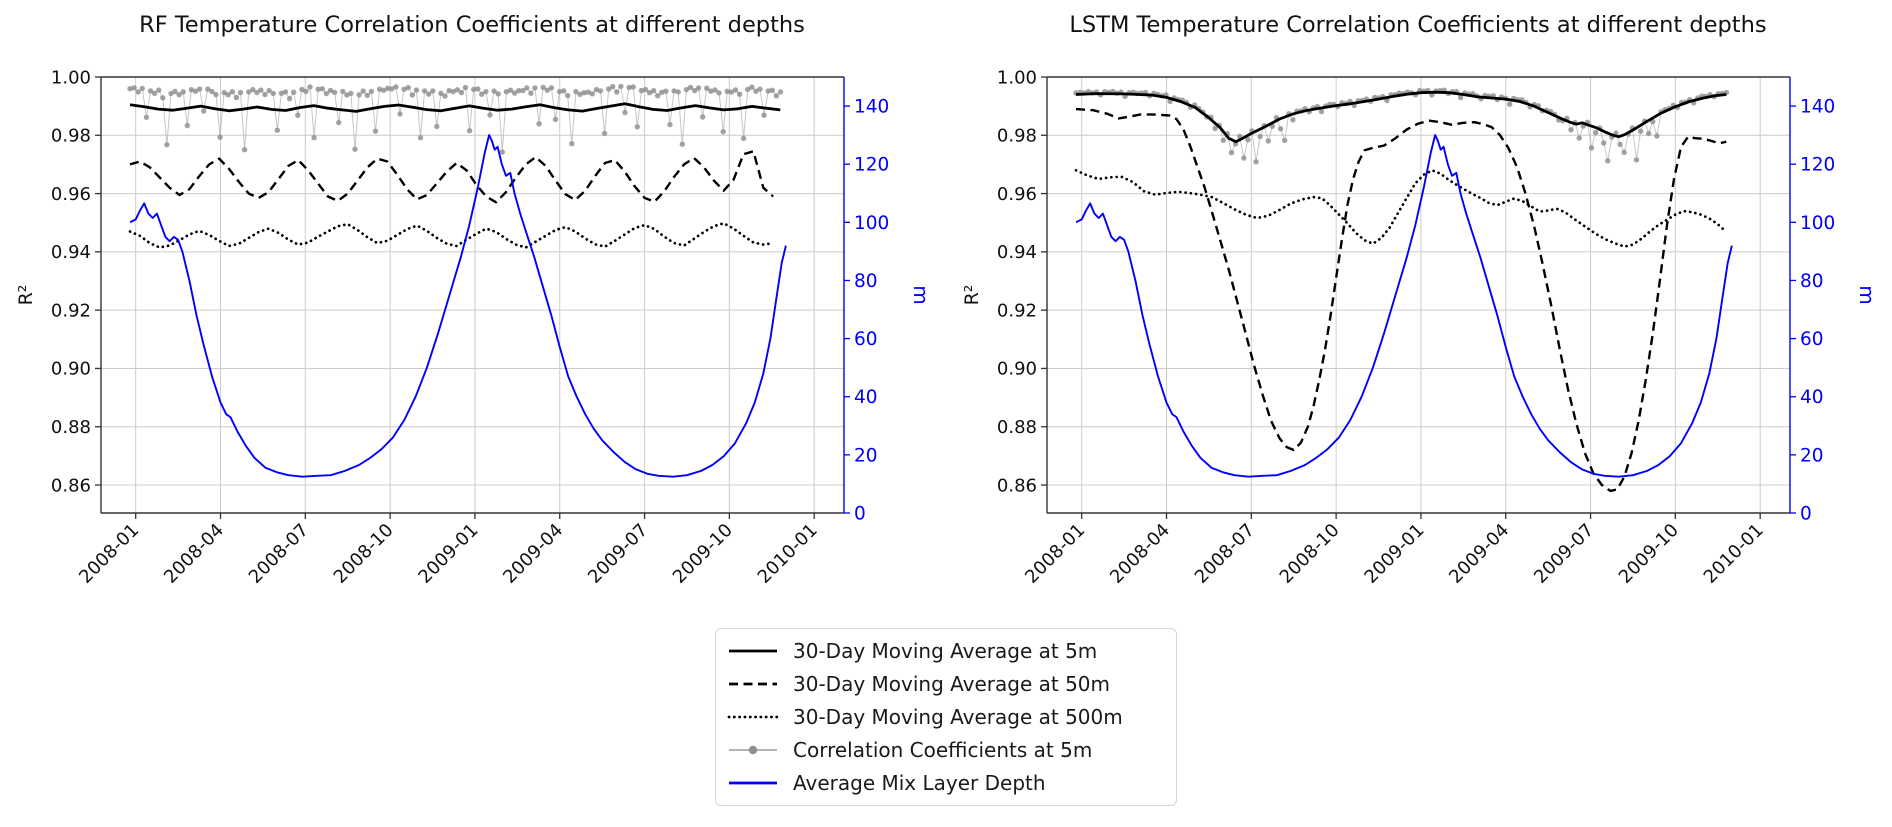 This screenshot has height=827, width=1892. What do you see at coordinates (1479, 554) in the screenshot?
I see `lstm-xtick-label: 2009-04` at bounding box center [1479, 554].